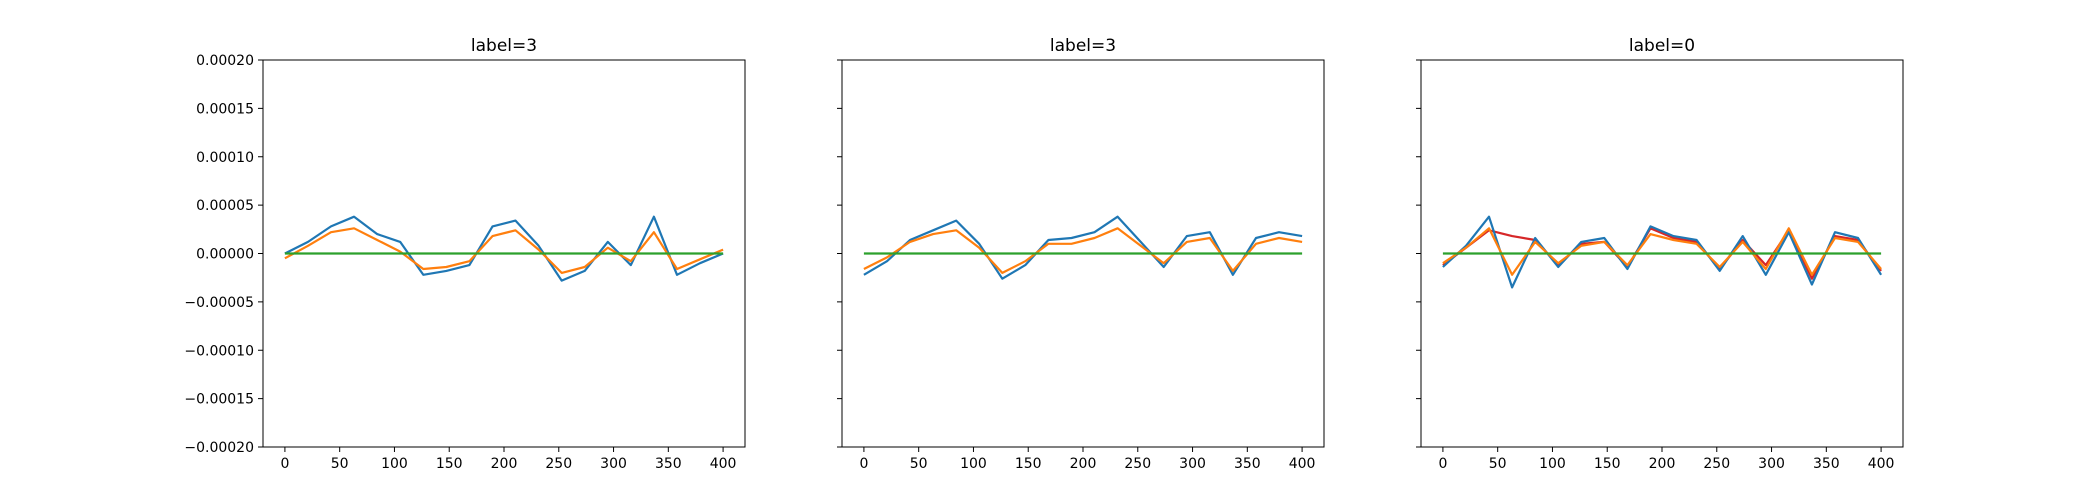 The image size is (2100, 500). I want to click on chart-title: label=0, so click(1662, 46).